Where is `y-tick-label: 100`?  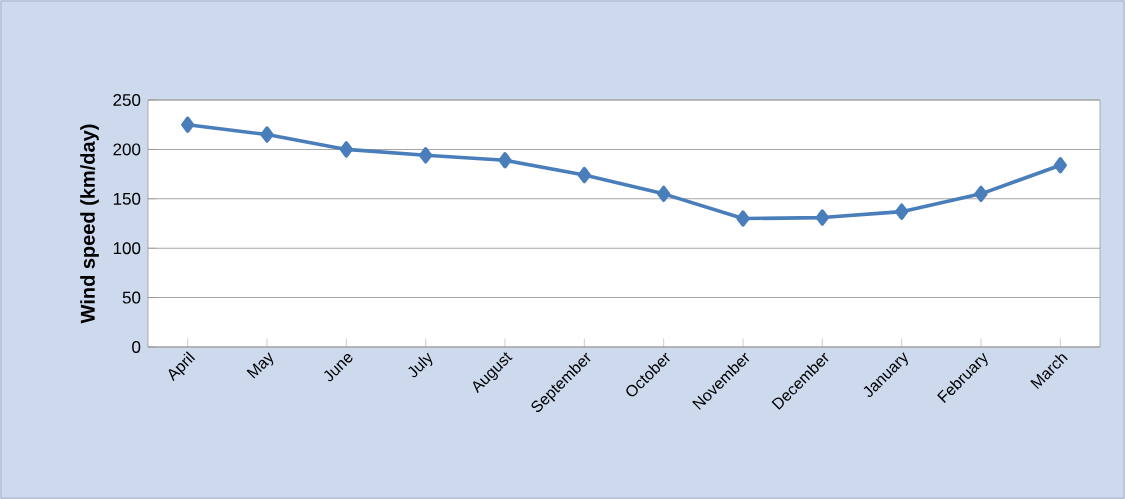 y-tick-label: 100 is located at coordinates (127, 248).